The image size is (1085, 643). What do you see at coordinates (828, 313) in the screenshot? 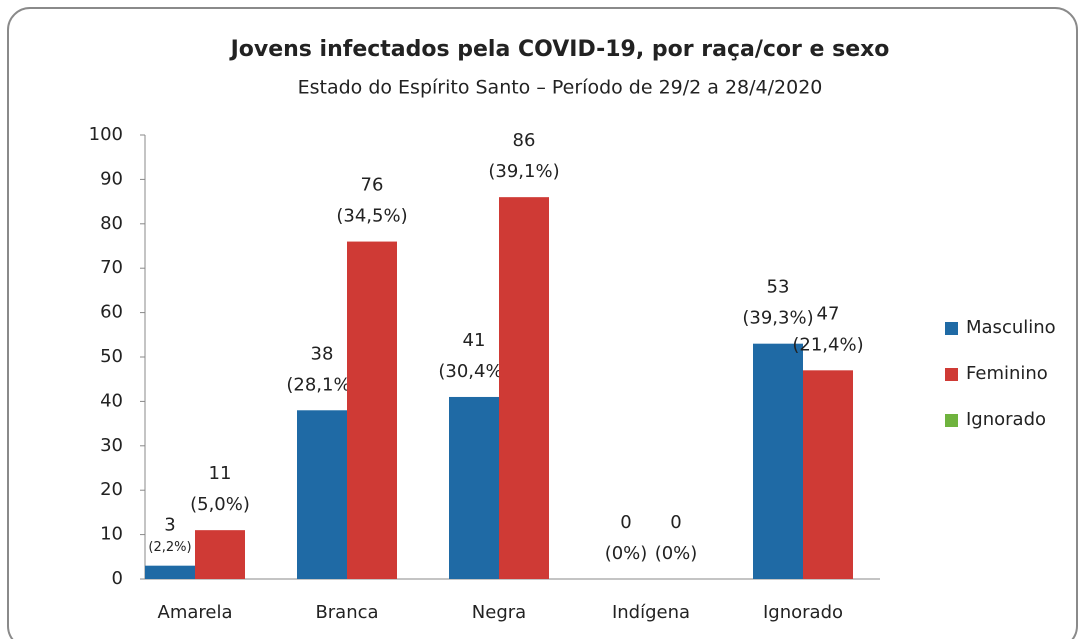
I see `value-label: 47` at bounding box center [828, 313].